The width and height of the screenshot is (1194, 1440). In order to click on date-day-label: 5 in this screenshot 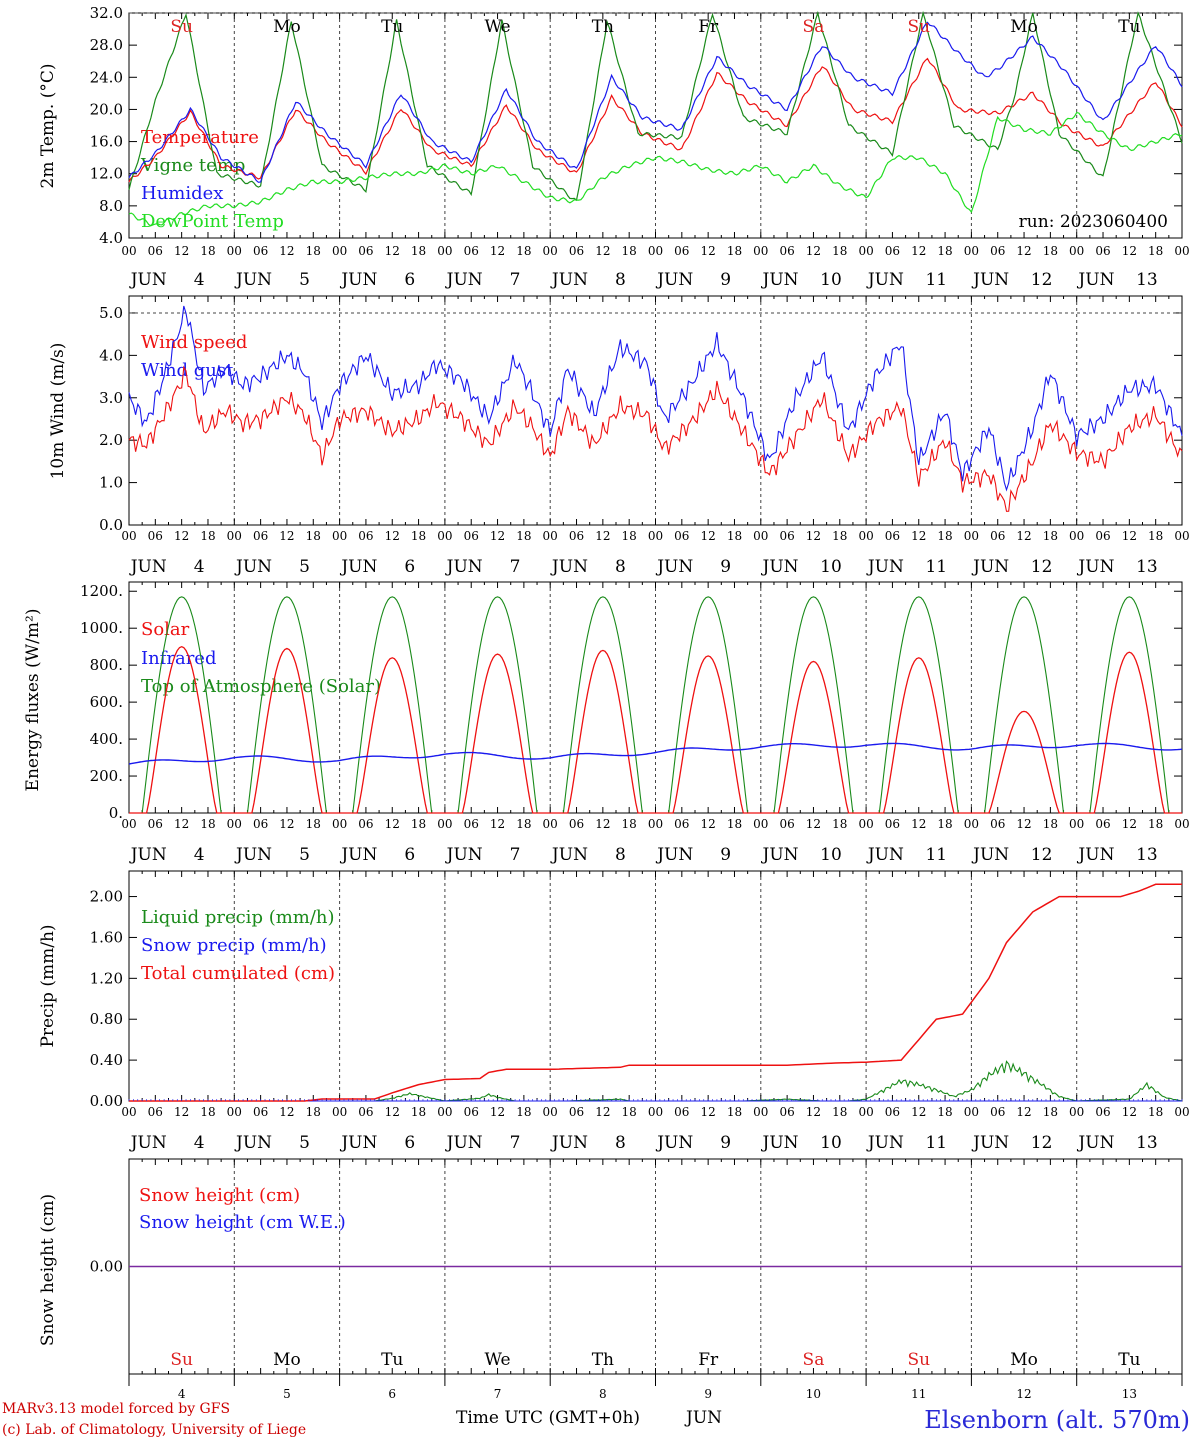, I will do `click(304, 567)`.